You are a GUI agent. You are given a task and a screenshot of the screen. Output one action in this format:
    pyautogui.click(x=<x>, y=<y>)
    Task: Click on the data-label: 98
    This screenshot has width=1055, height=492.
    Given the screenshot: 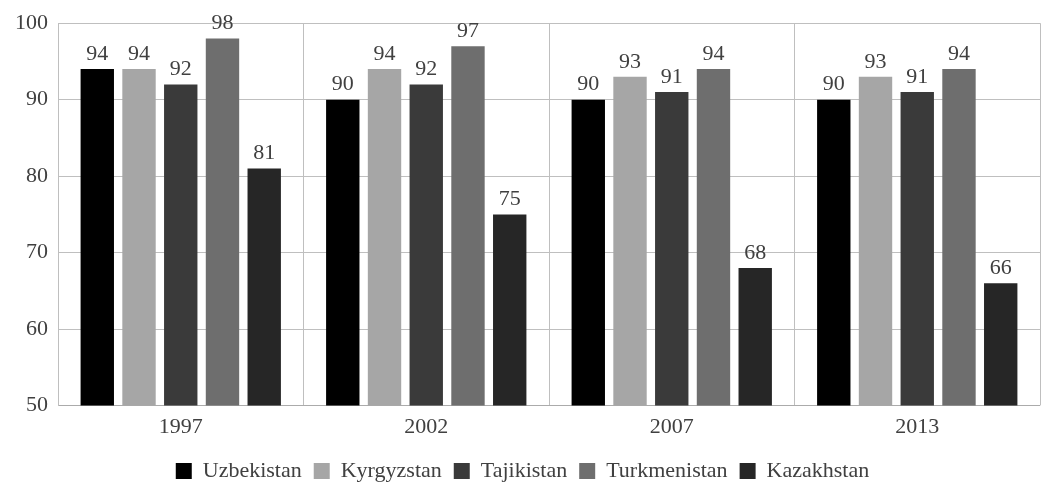 What is the action you would take?
    pyautogui.click(x=222, y=22)
    